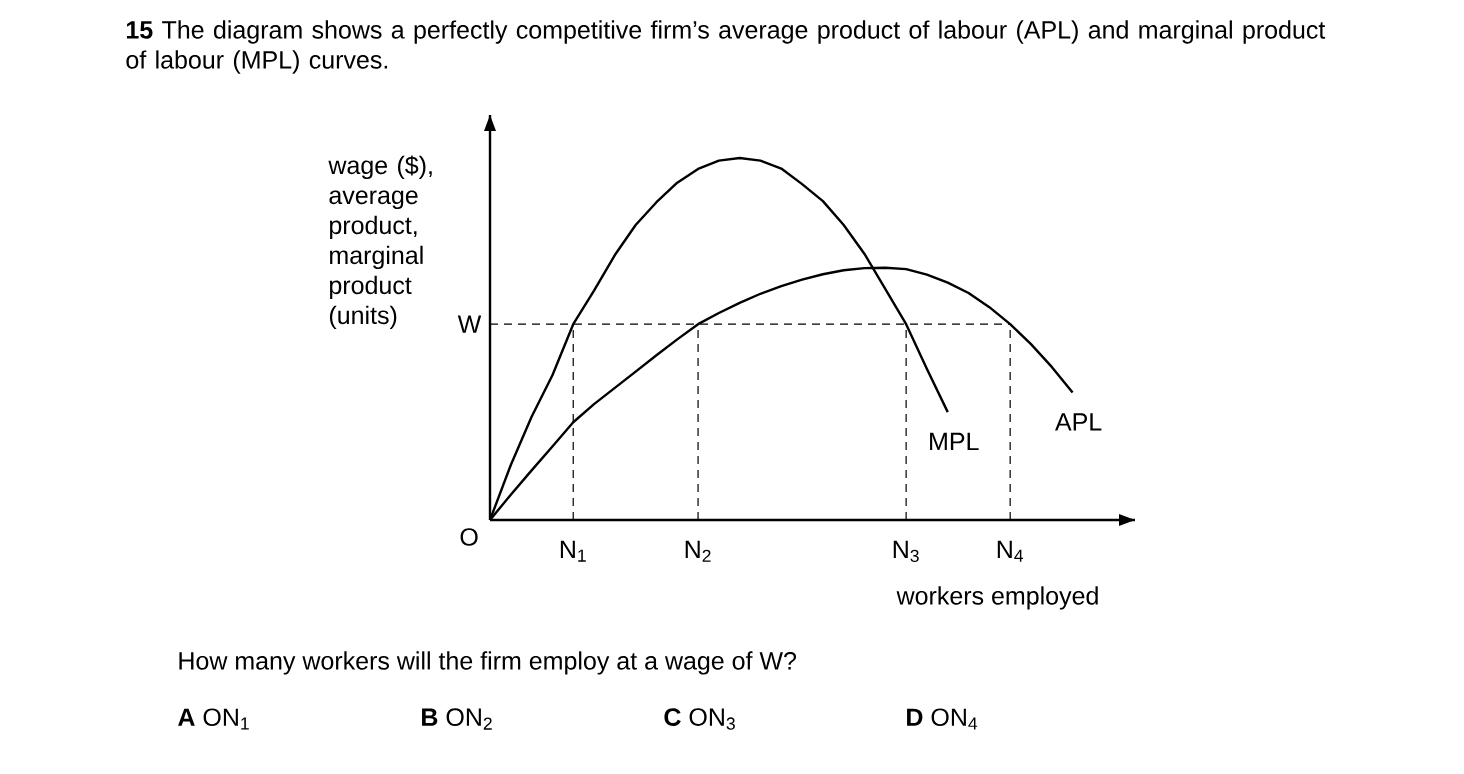 The height and width of the screenshot is (774, 1464). Describe the element at coordinates (906, 551) in the screenshot. I see `x-tick-label: N$_{3}$` at that location.